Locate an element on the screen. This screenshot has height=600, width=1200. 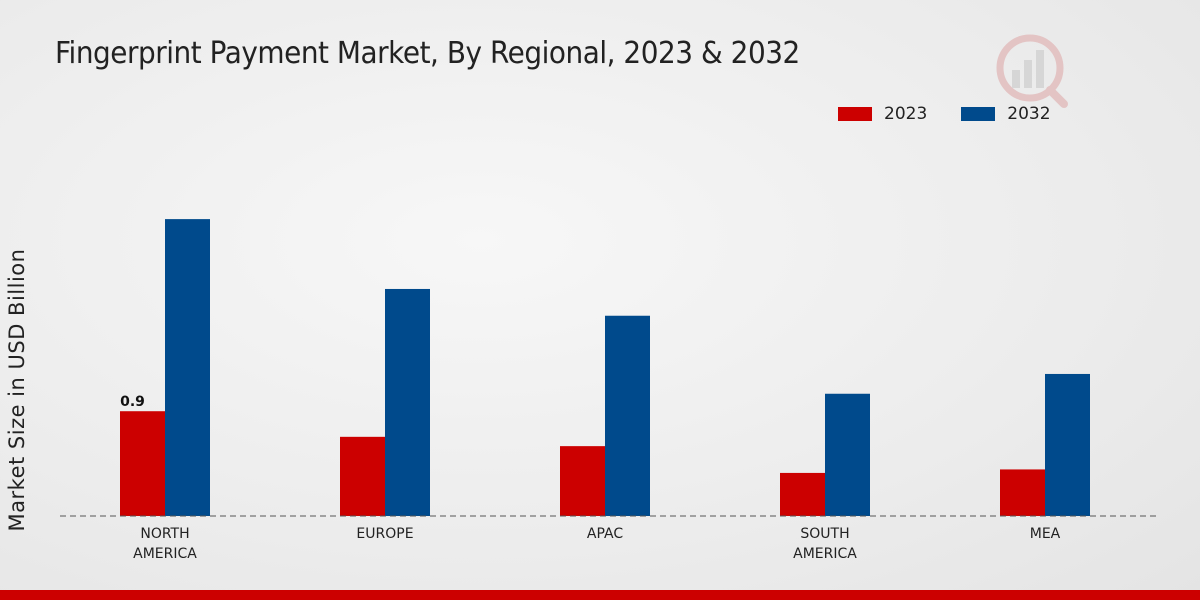
x-tick-label-line: MEA is located at coordinates (1045, 534).